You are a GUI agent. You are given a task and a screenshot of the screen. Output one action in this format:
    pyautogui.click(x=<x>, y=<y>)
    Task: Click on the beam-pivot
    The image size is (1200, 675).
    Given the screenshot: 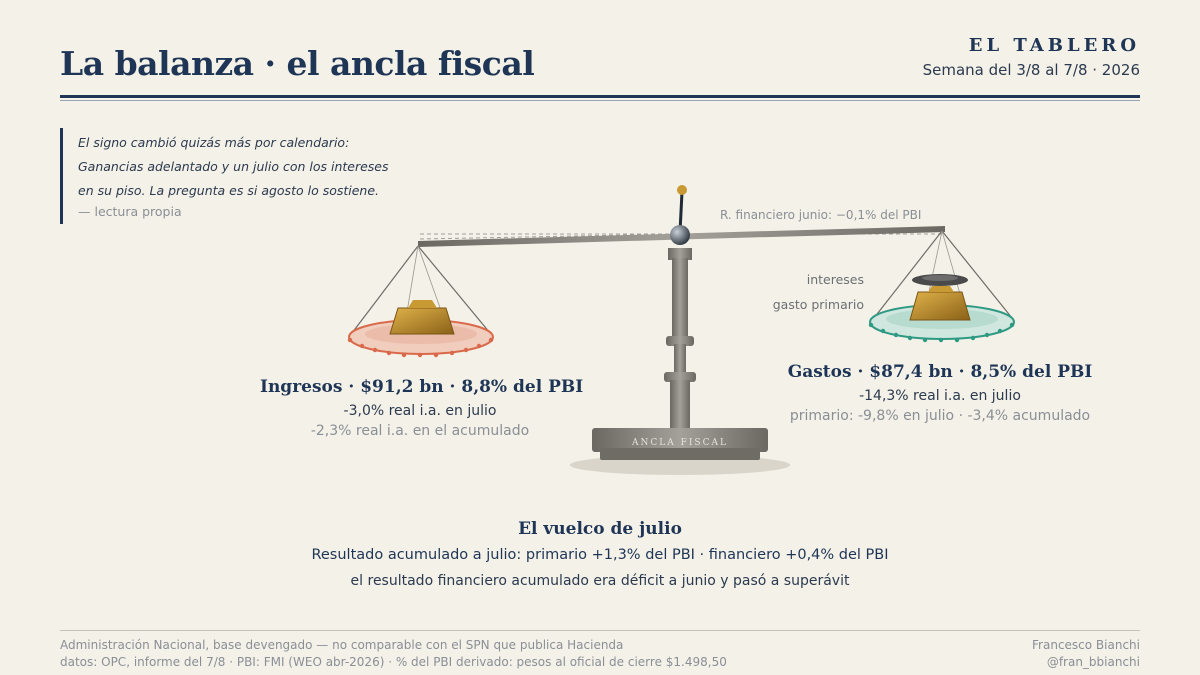 What is the action you would take?
    pyautogui.click(x=680, y=235)
    